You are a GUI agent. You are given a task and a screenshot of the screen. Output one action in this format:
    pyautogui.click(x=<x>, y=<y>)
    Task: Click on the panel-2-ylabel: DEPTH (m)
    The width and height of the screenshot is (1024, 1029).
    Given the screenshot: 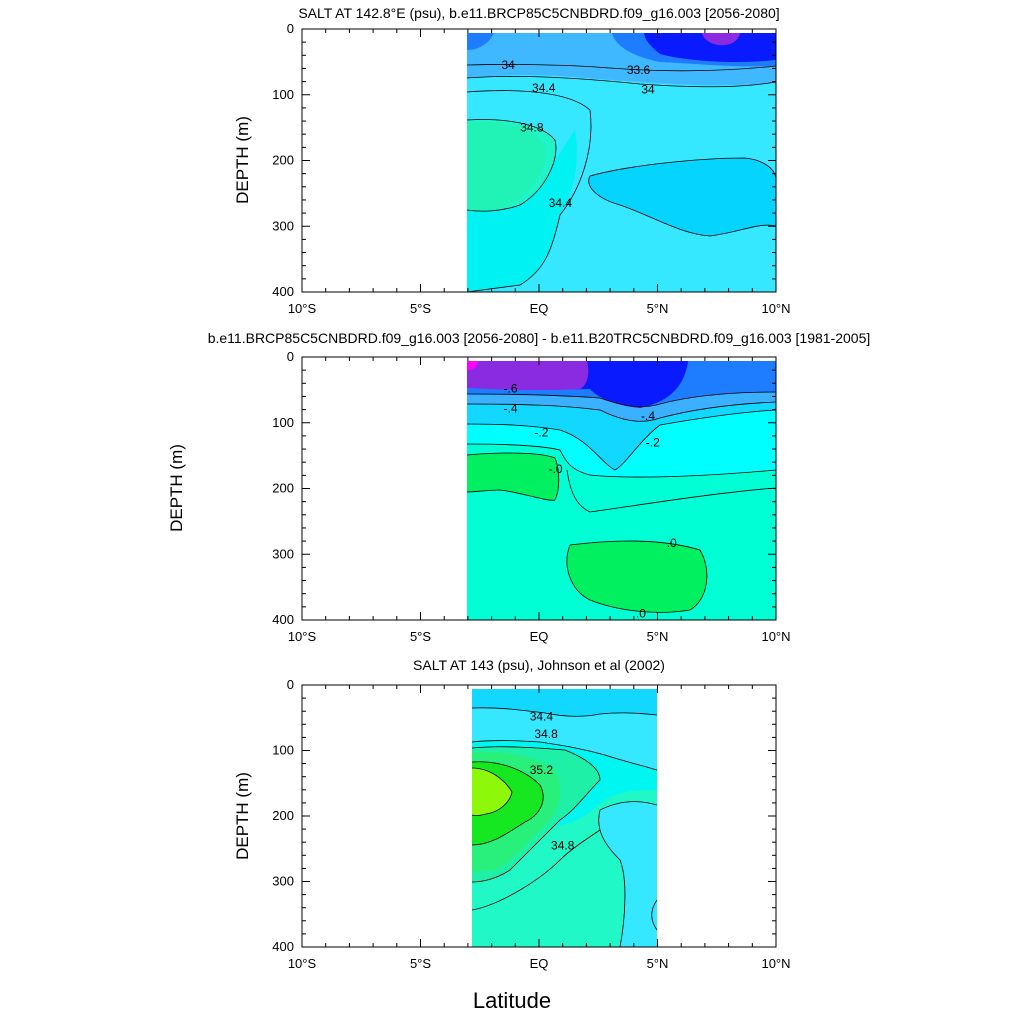 What is the action you would take?
    pyautogui.click(x=176, y=488)
    